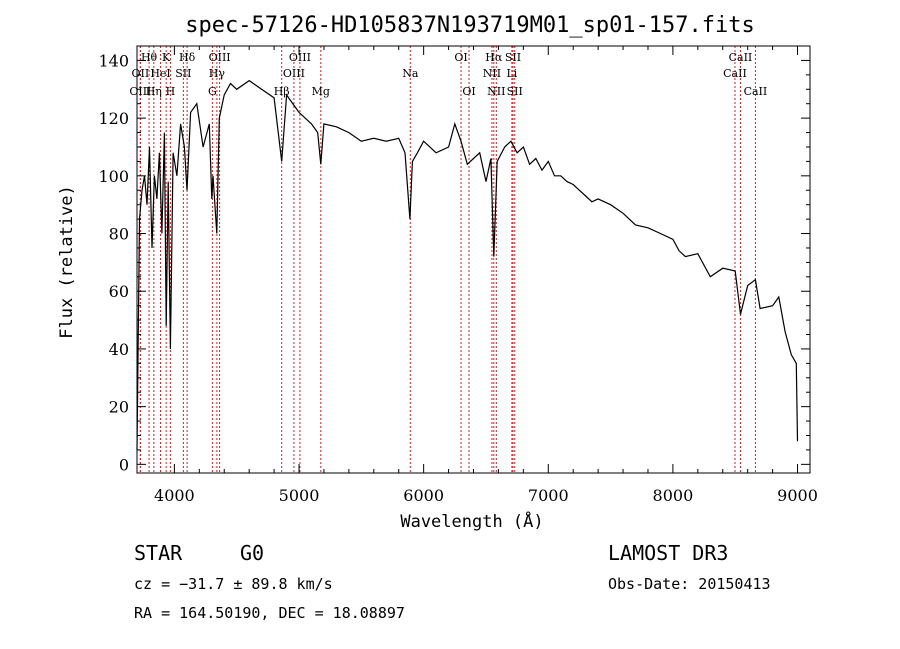  Describe the element at coordinates (299, 495) in the screenshot. I see `x-tick-label-1: 5000` at that location.